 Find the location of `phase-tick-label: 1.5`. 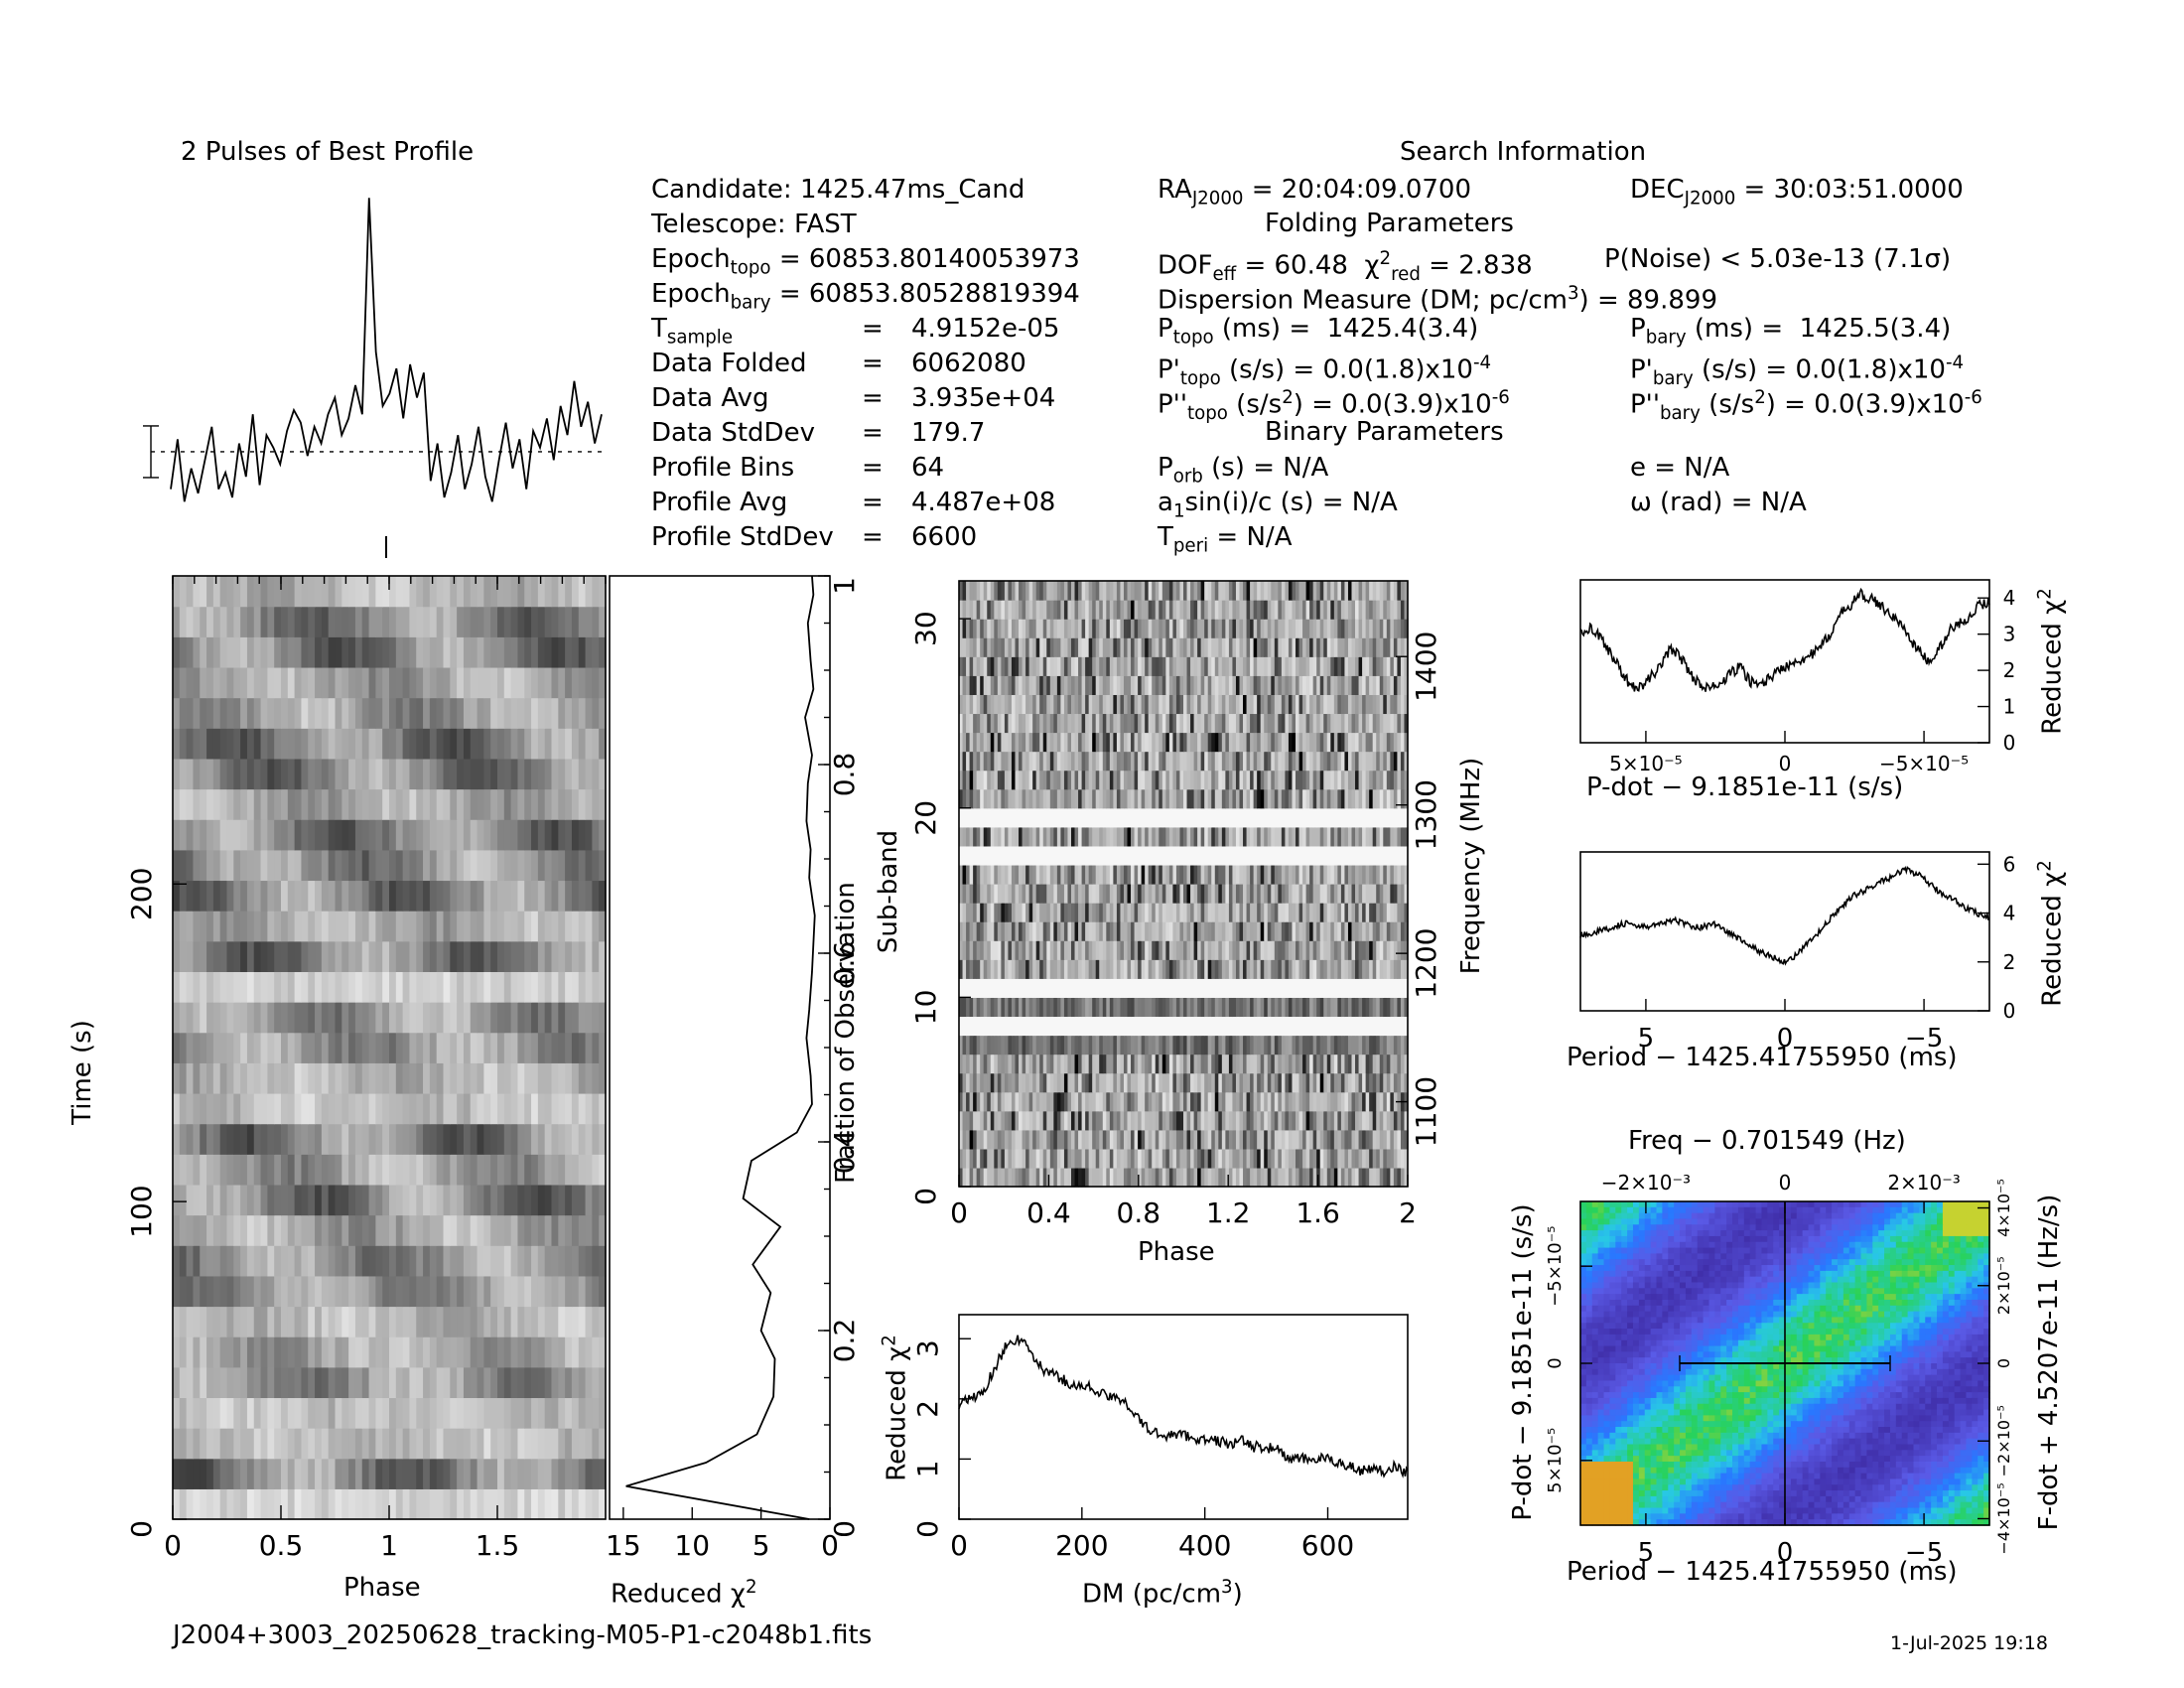

phase-tick-label: 1.5 is located at coordinates (498, 1545).